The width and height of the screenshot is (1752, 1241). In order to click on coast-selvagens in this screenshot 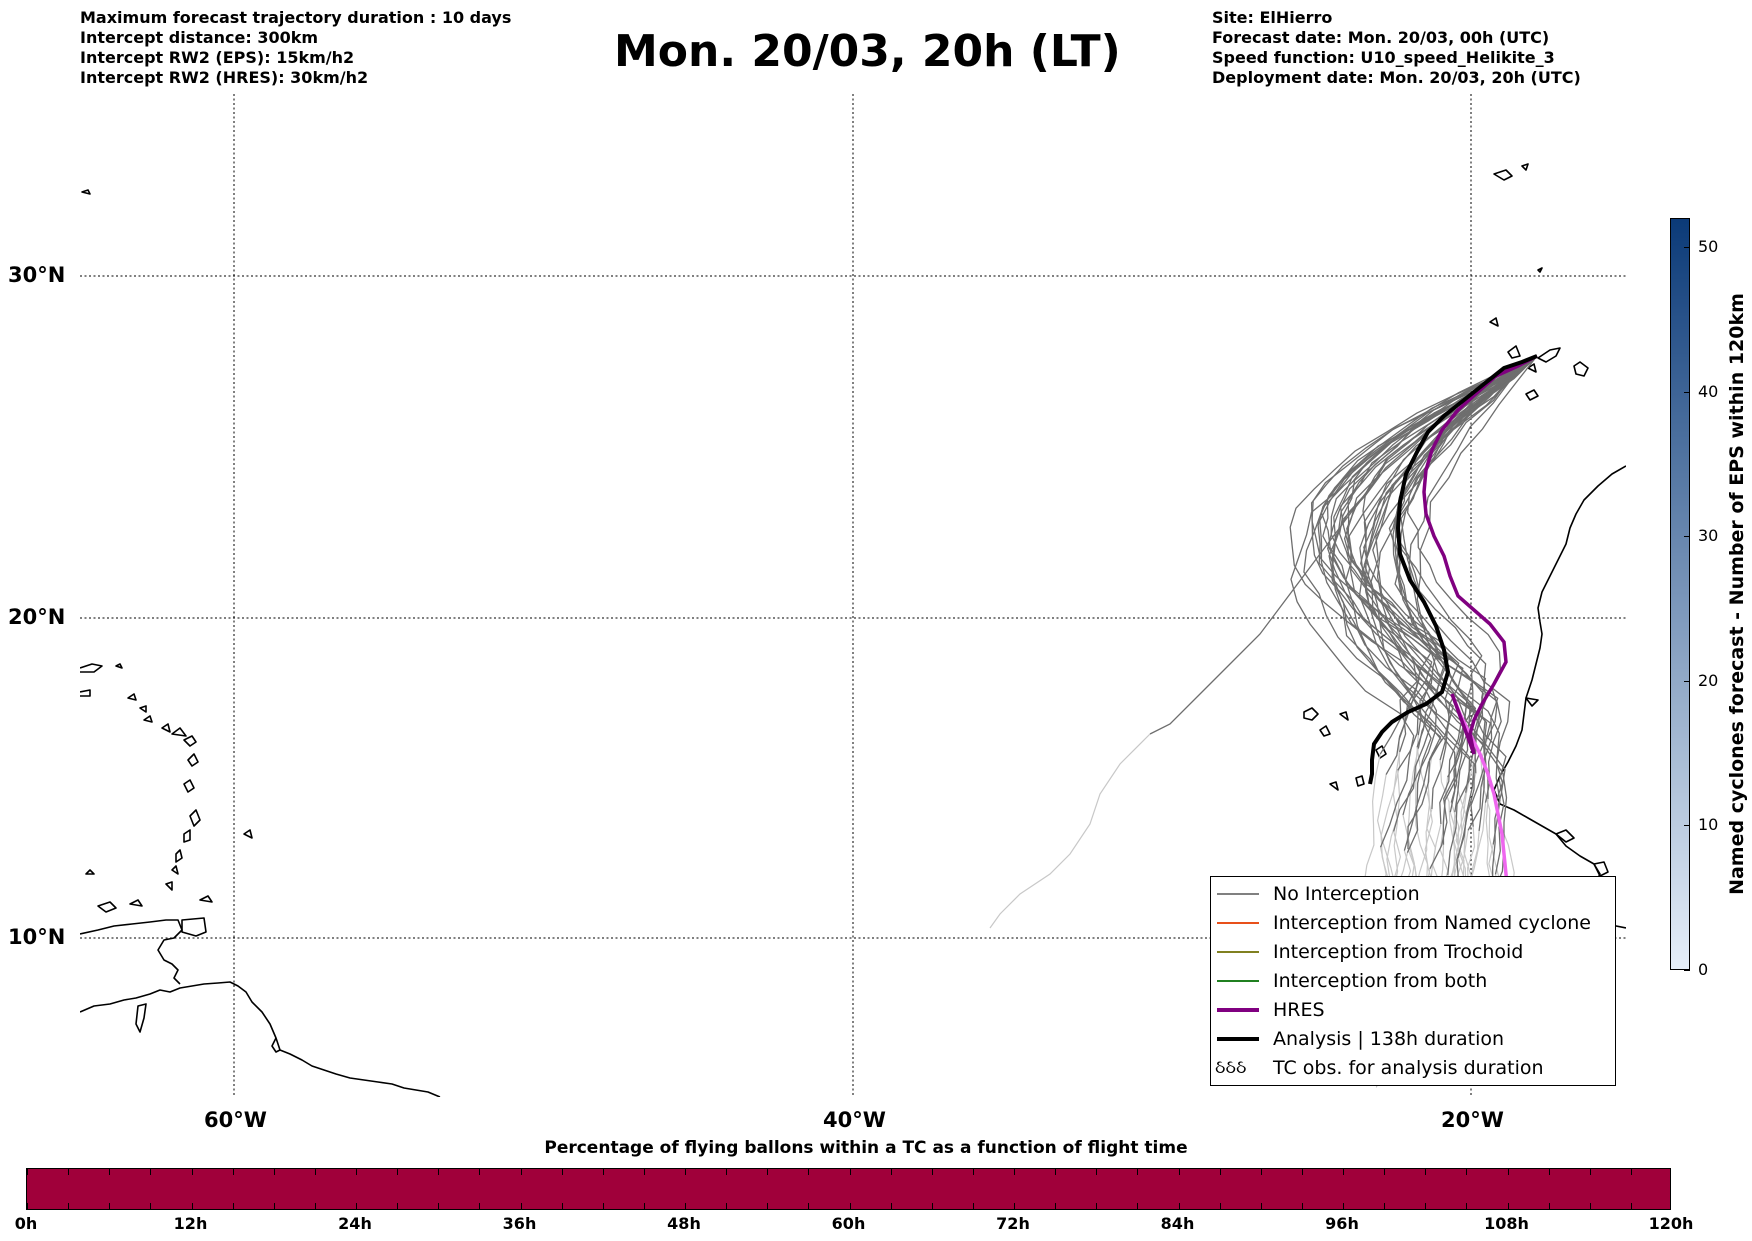, I will do `click(1540, 270)`.